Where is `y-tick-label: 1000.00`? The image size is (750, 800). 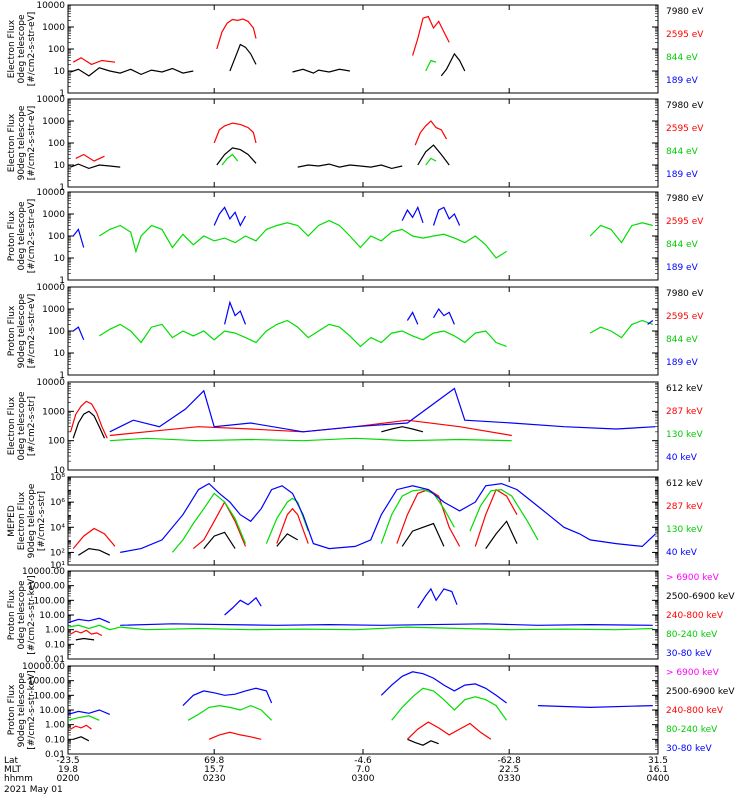
y-tick-label: 1000.00 is located at coordinates (46, 682).